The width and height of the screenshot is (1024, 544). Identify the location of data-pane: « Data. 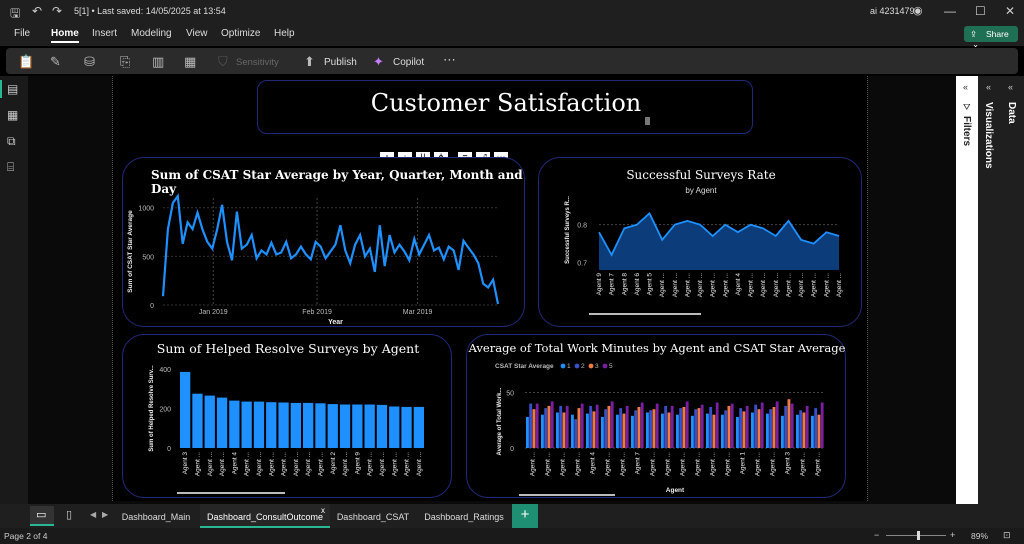
(1013, 290).